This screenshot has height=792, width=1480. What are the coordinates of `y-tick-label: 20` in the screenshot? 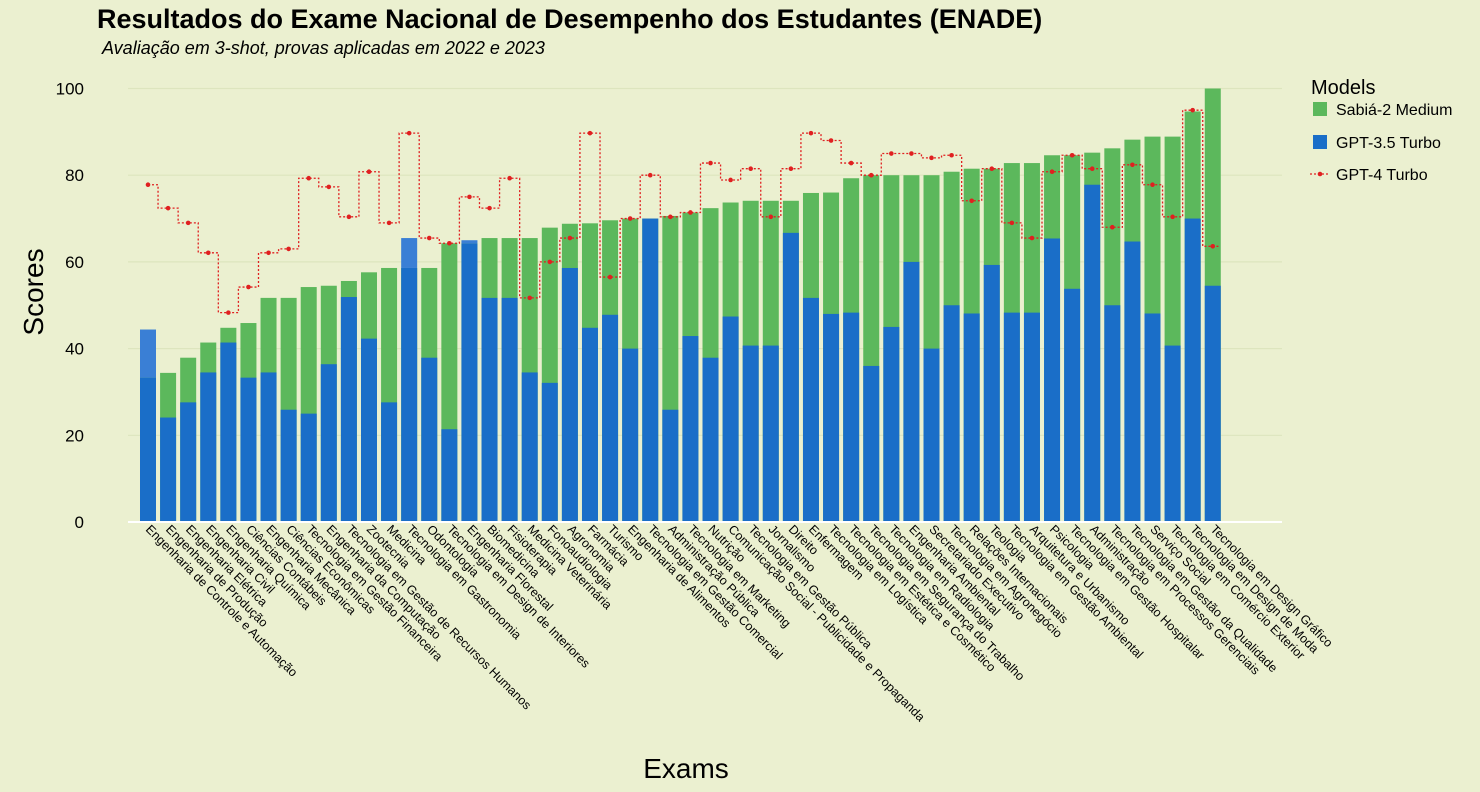 It's located at (74, 435).